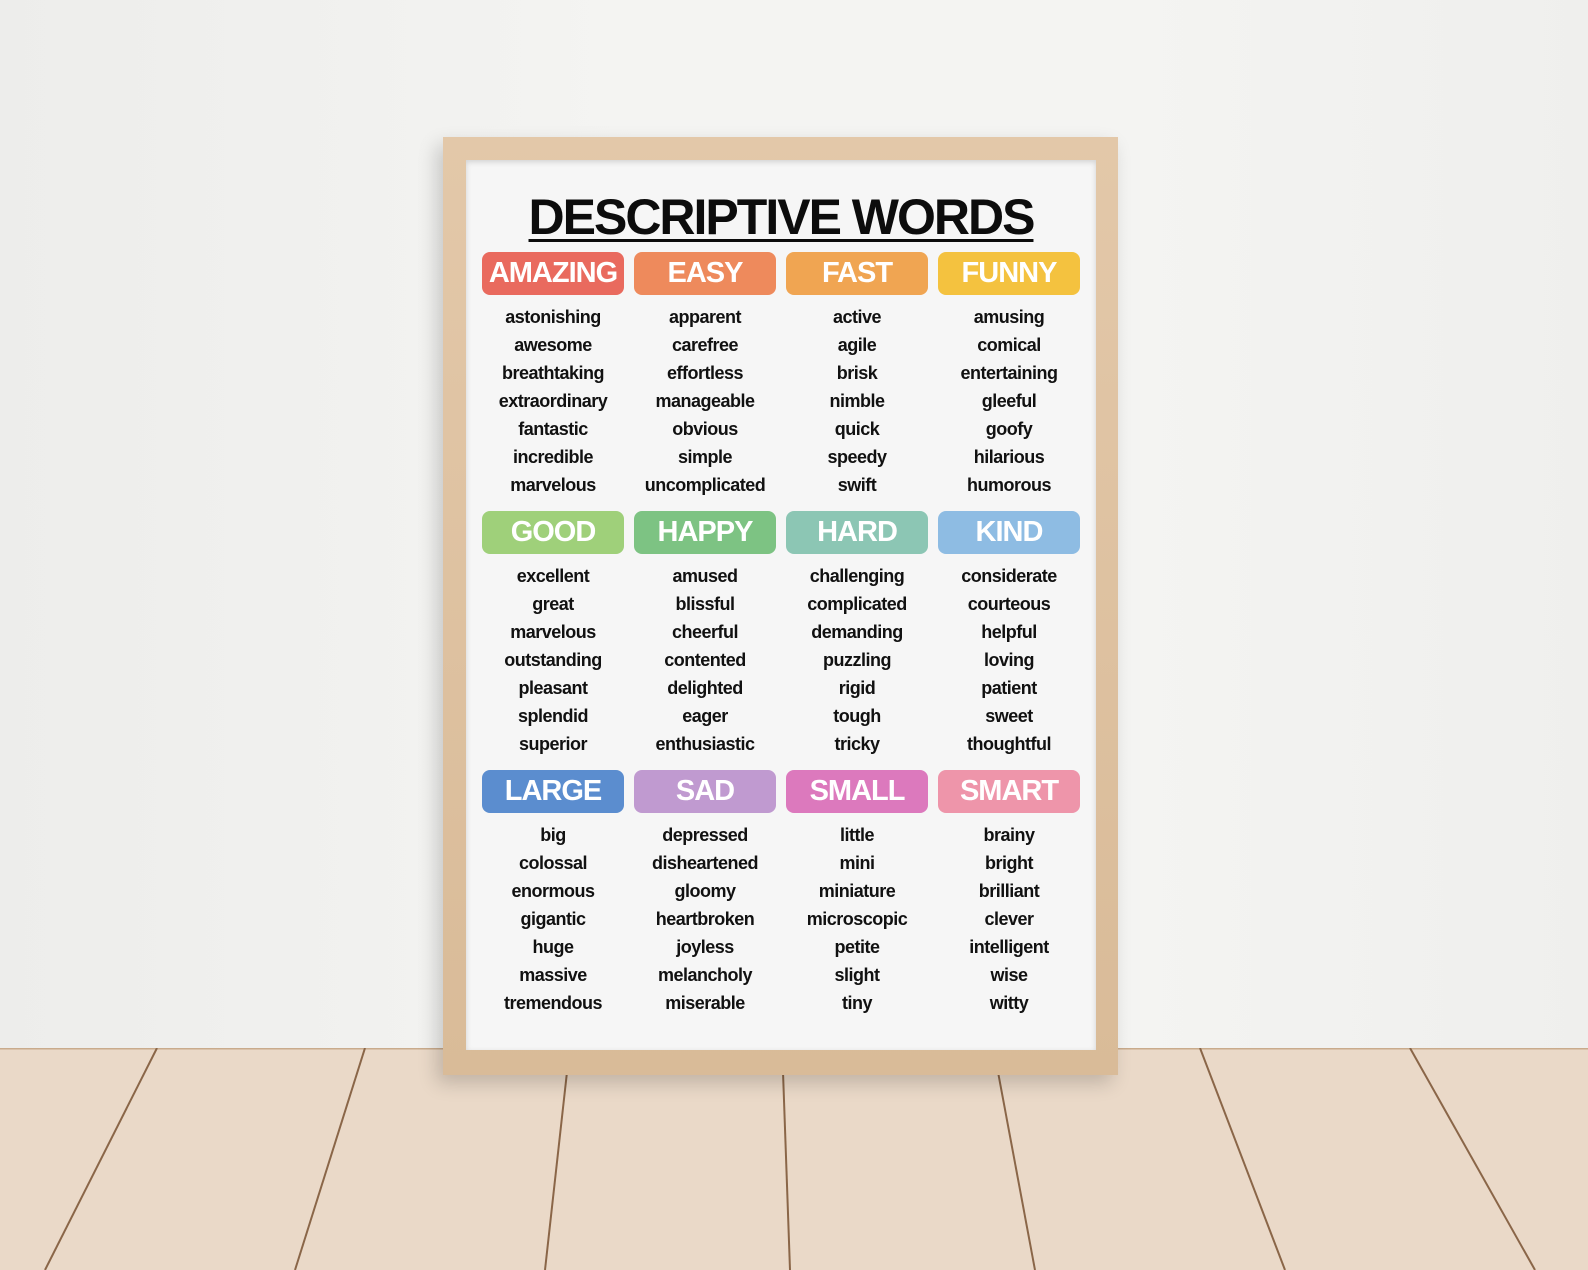 The image size is (1588, 1270). I want to click on word-item: enormous, so click(553, 891).